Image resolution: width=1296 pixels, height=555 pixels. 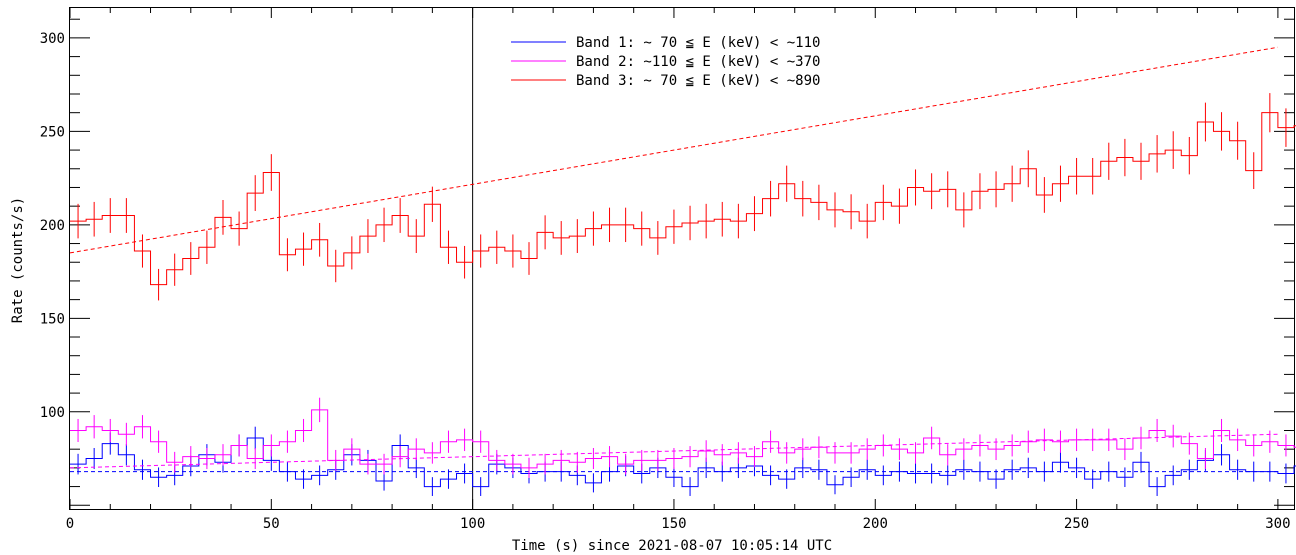 I want to click on x-tick-label: 150, so click(x=673, y=524).